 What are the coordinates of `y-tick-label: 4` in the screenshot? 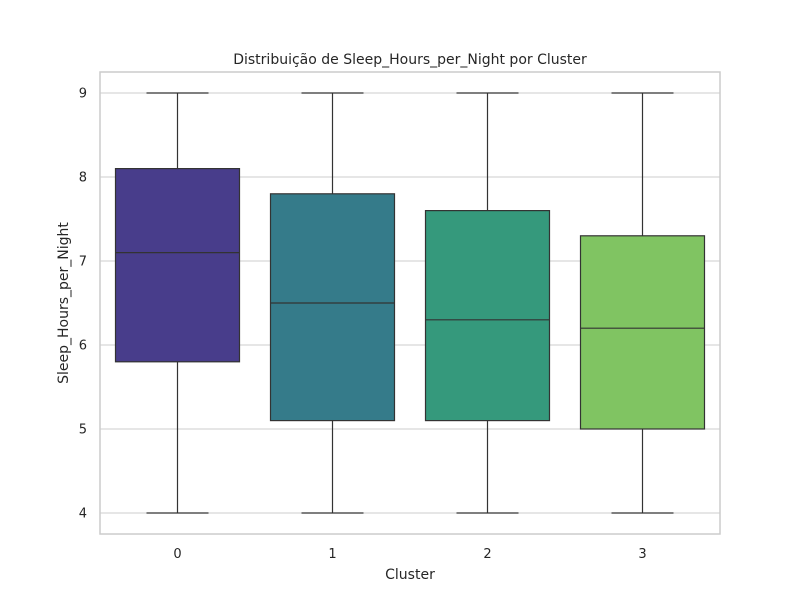 It's located at (83, 514).